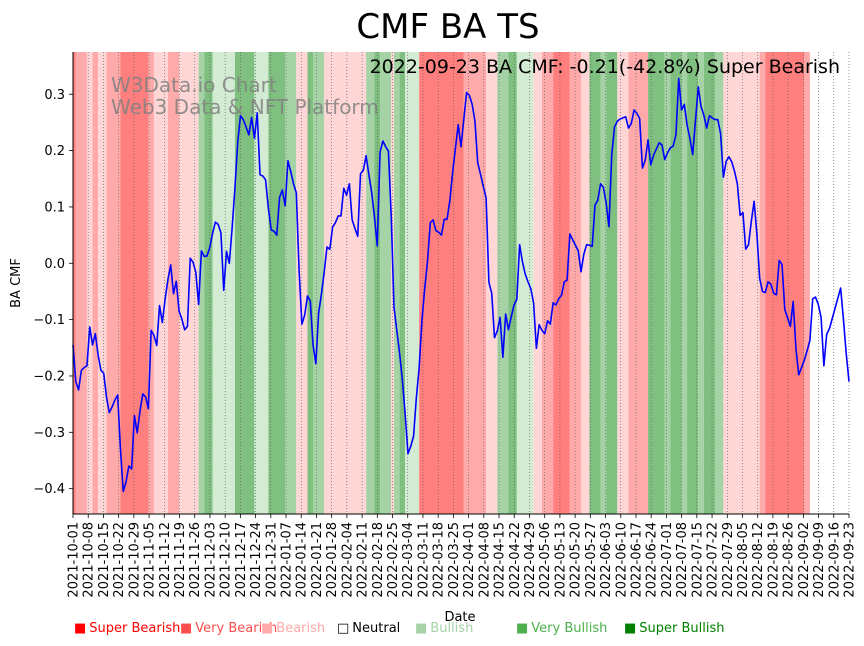 Image resolution: width=864 pixels, height=646 pixels. What do you see at coordinates (850, 560) in the screenshot?
I see `x-tick-label: 2022-09-23` at bounding box center [850, 560].